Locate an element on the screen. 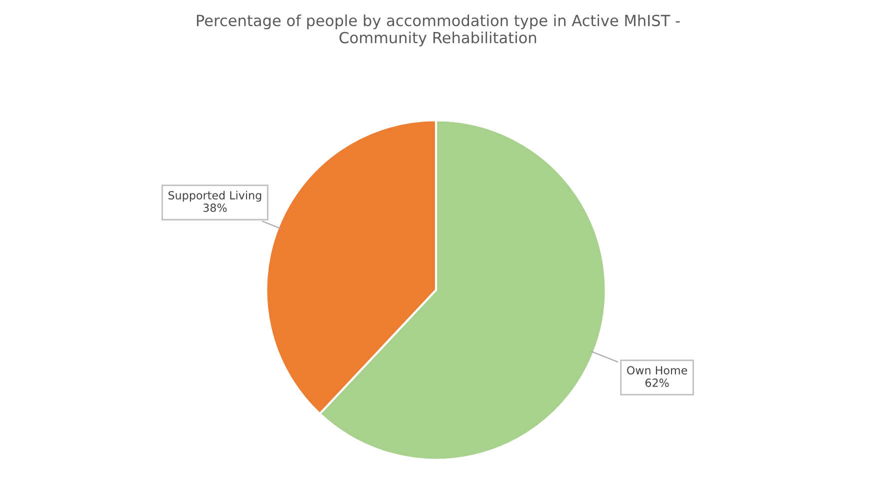  data-label: 38% is located at coordinates (215, 208).